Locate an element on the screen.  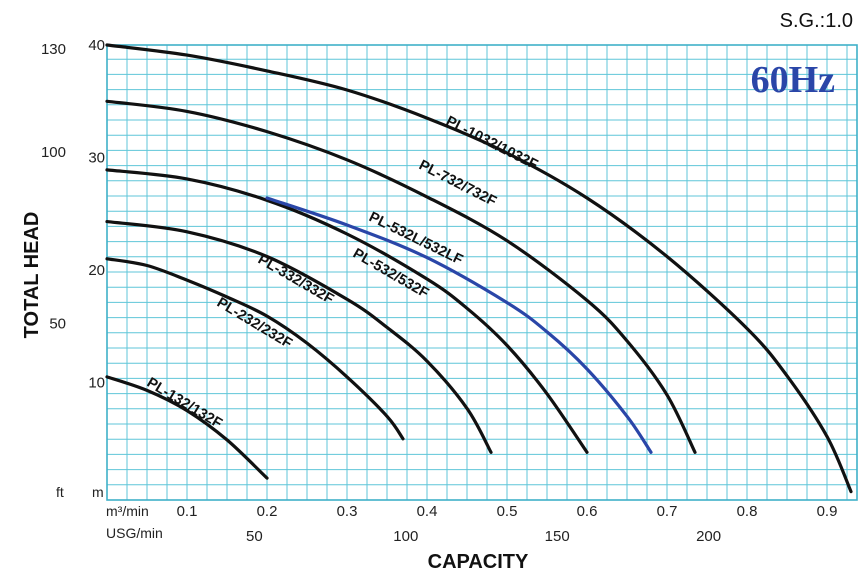
y-axis-ticks: 10 20 30 40 50 100 130 is located at coordinates (73, 214).